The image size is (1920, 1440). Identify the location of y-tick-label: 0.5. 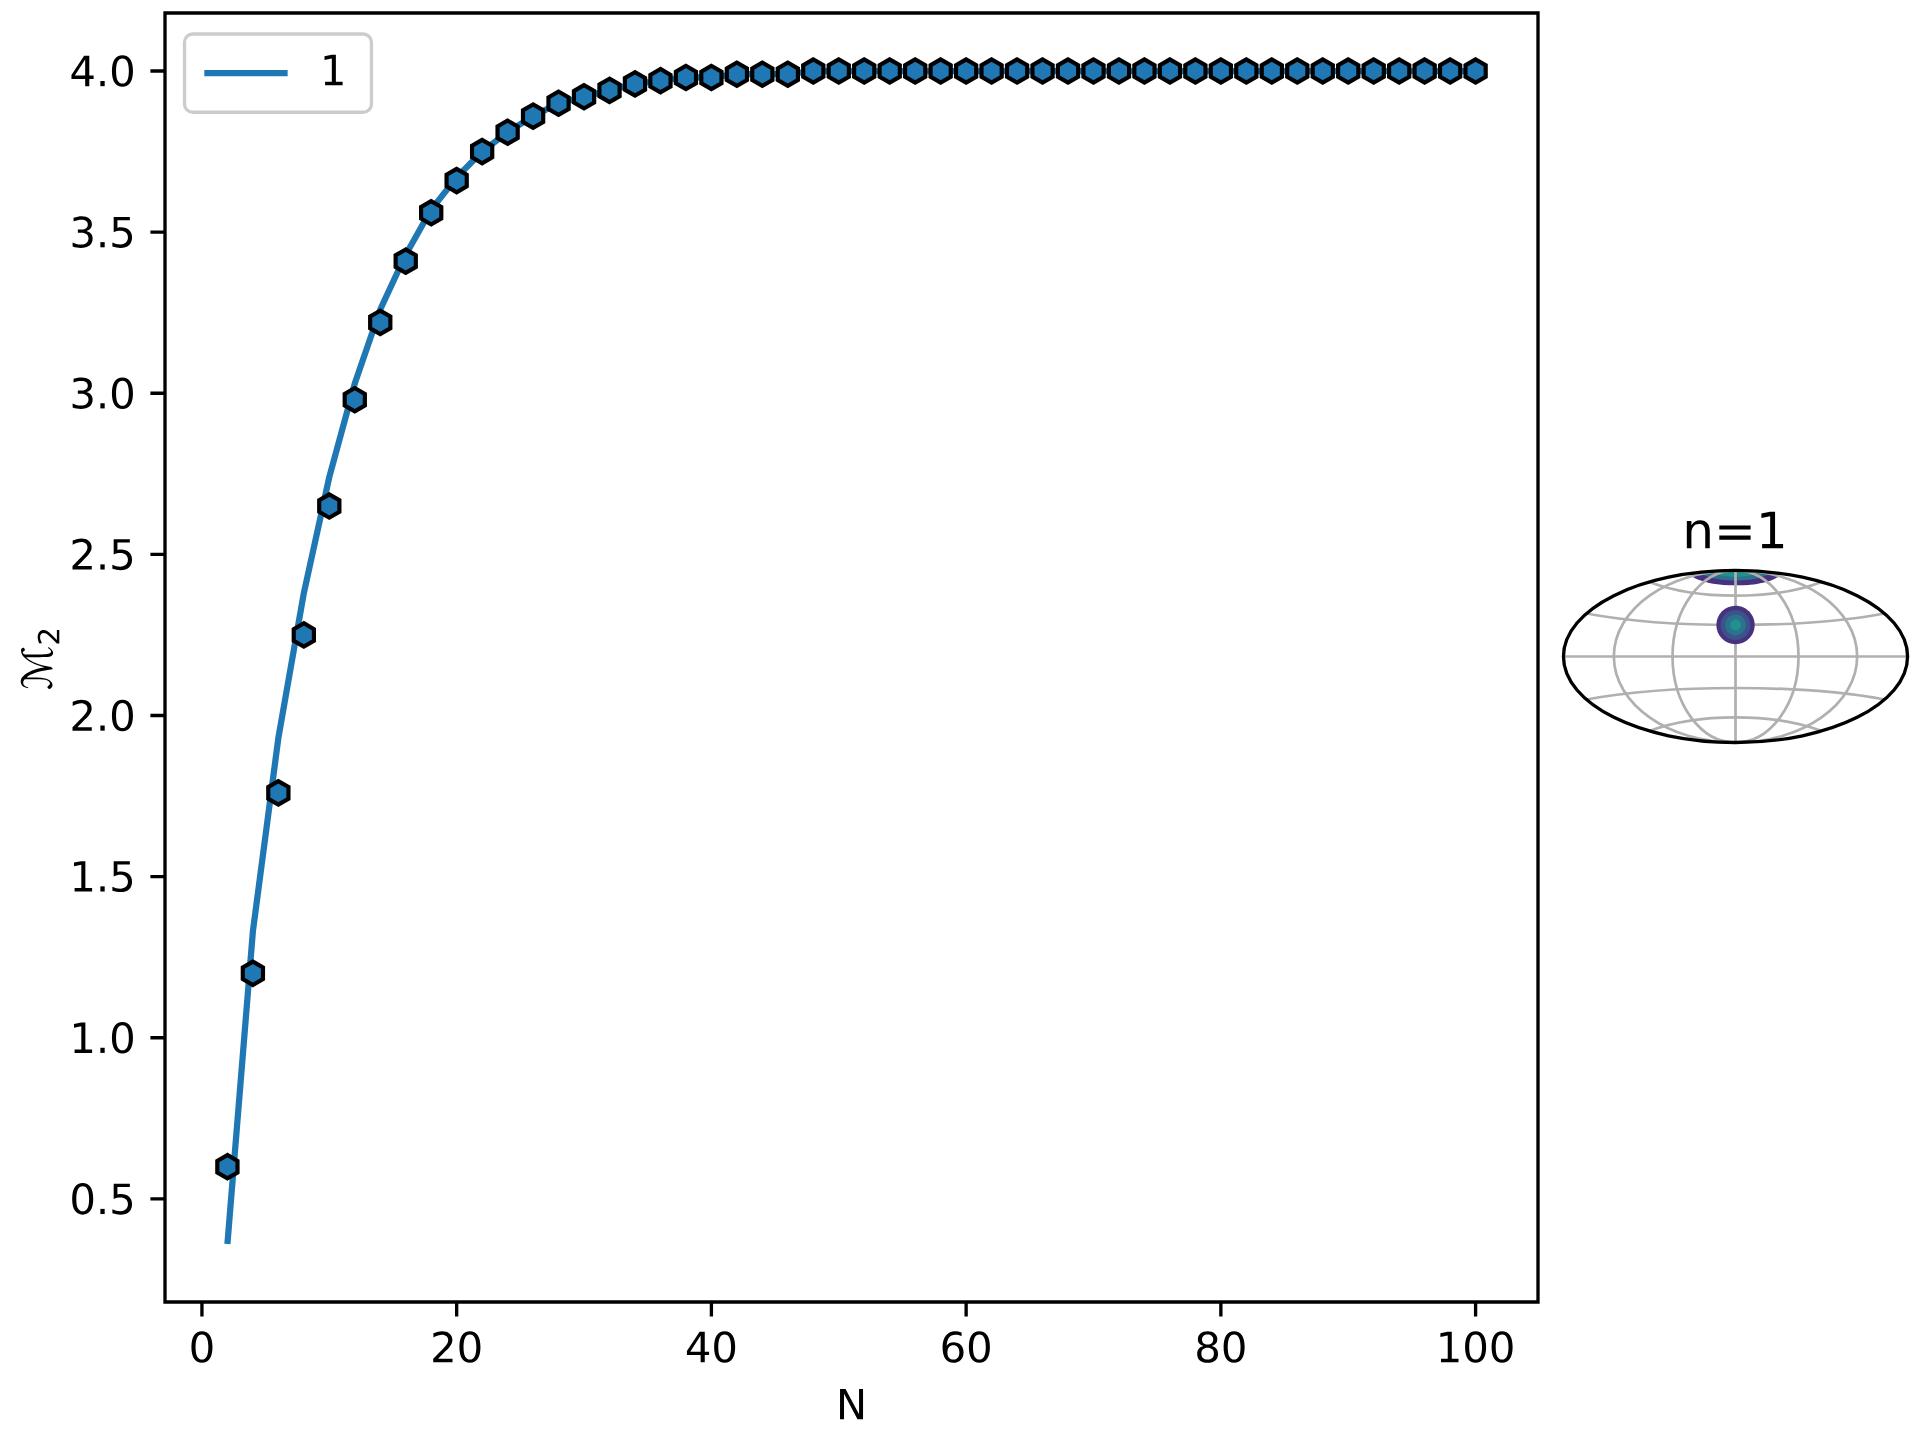
(102, 1199).